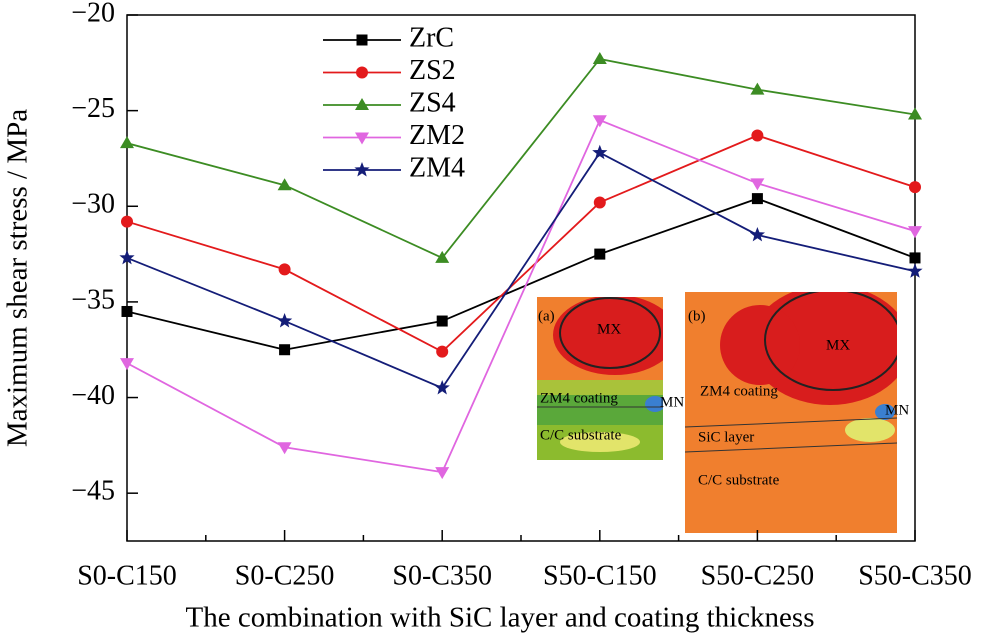 The width and height of the screenshot is (1000, 642). What do you see at coordinates (600, 575) in the screenshot?
I see `x-tick-label: S50-C150` at bounding box center [600, 575].